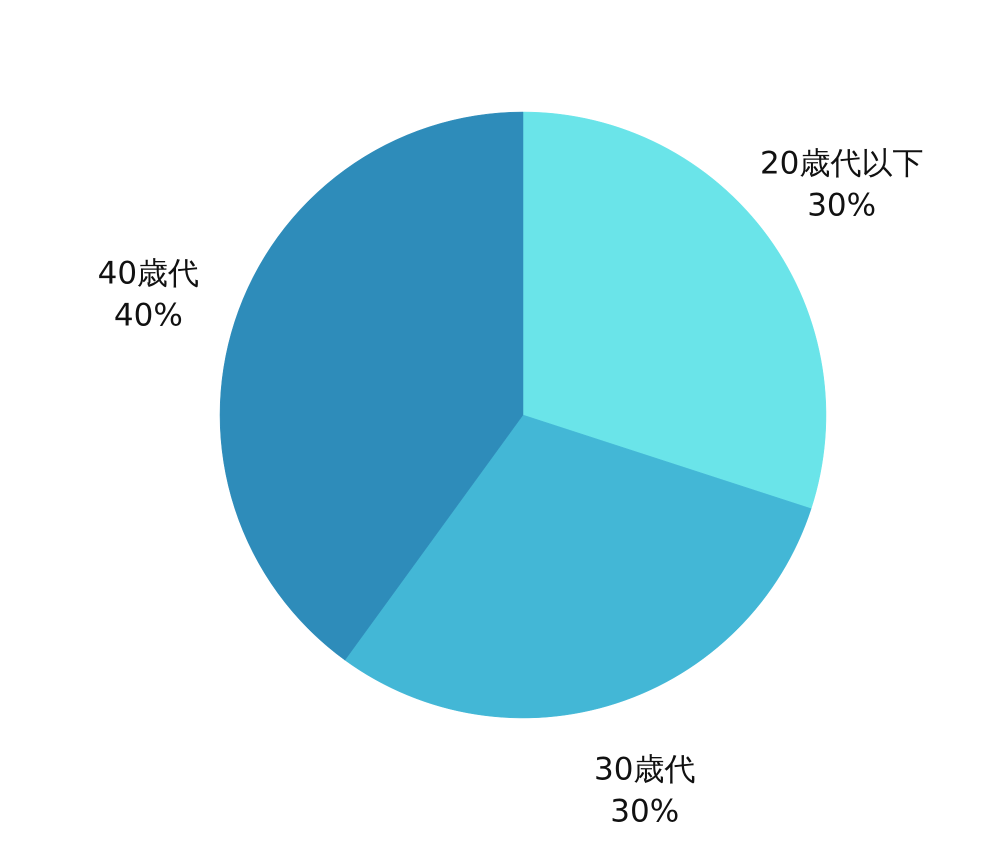  What do you see at coordinates (149, 273) in the screenshot?
I see `slice-label: 40歳代` at bounding box center [149, 273].